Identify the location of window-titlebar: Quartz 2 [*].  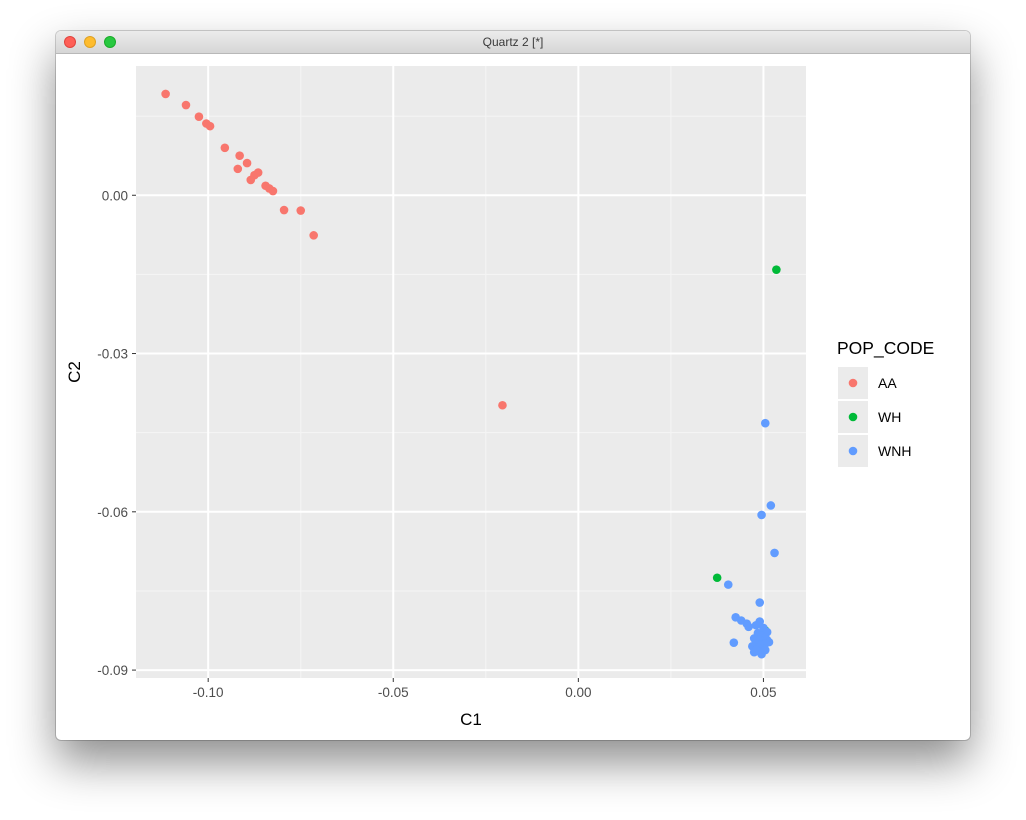
(513, 42).